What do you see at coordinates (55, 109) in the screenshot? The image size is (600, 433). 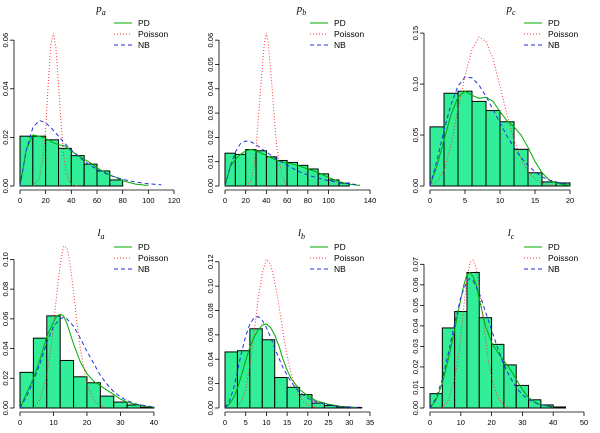 I see `curve-poisson` at bounding box center [55, 109].